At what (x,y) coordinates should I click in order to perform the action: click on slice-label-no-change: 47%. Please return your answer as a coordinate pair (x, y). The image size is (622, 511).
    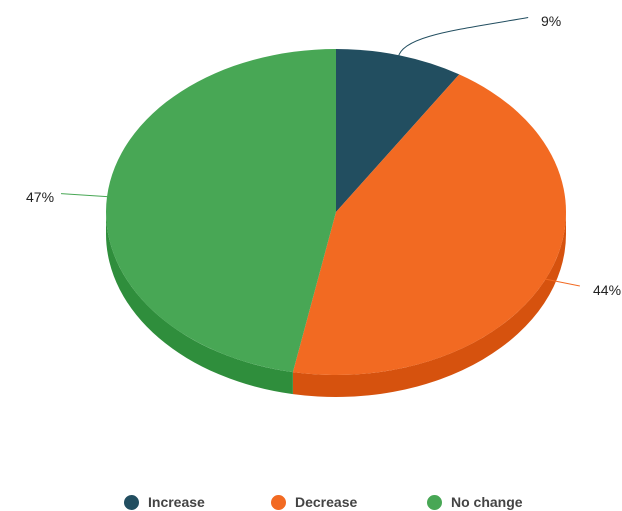
    Looking at the image, I should click on (40, 197).